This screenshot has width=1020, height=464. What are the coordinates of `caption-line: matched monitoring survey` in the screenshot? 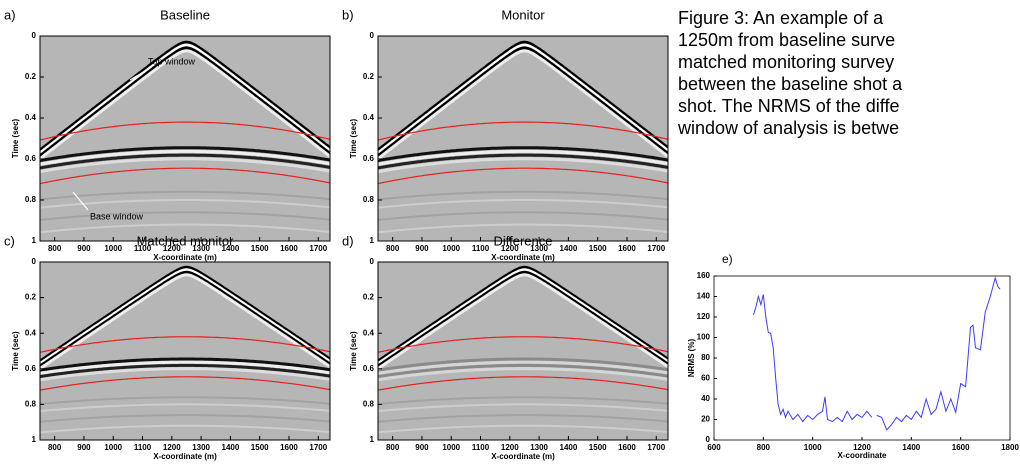 It's located at (786, 62).